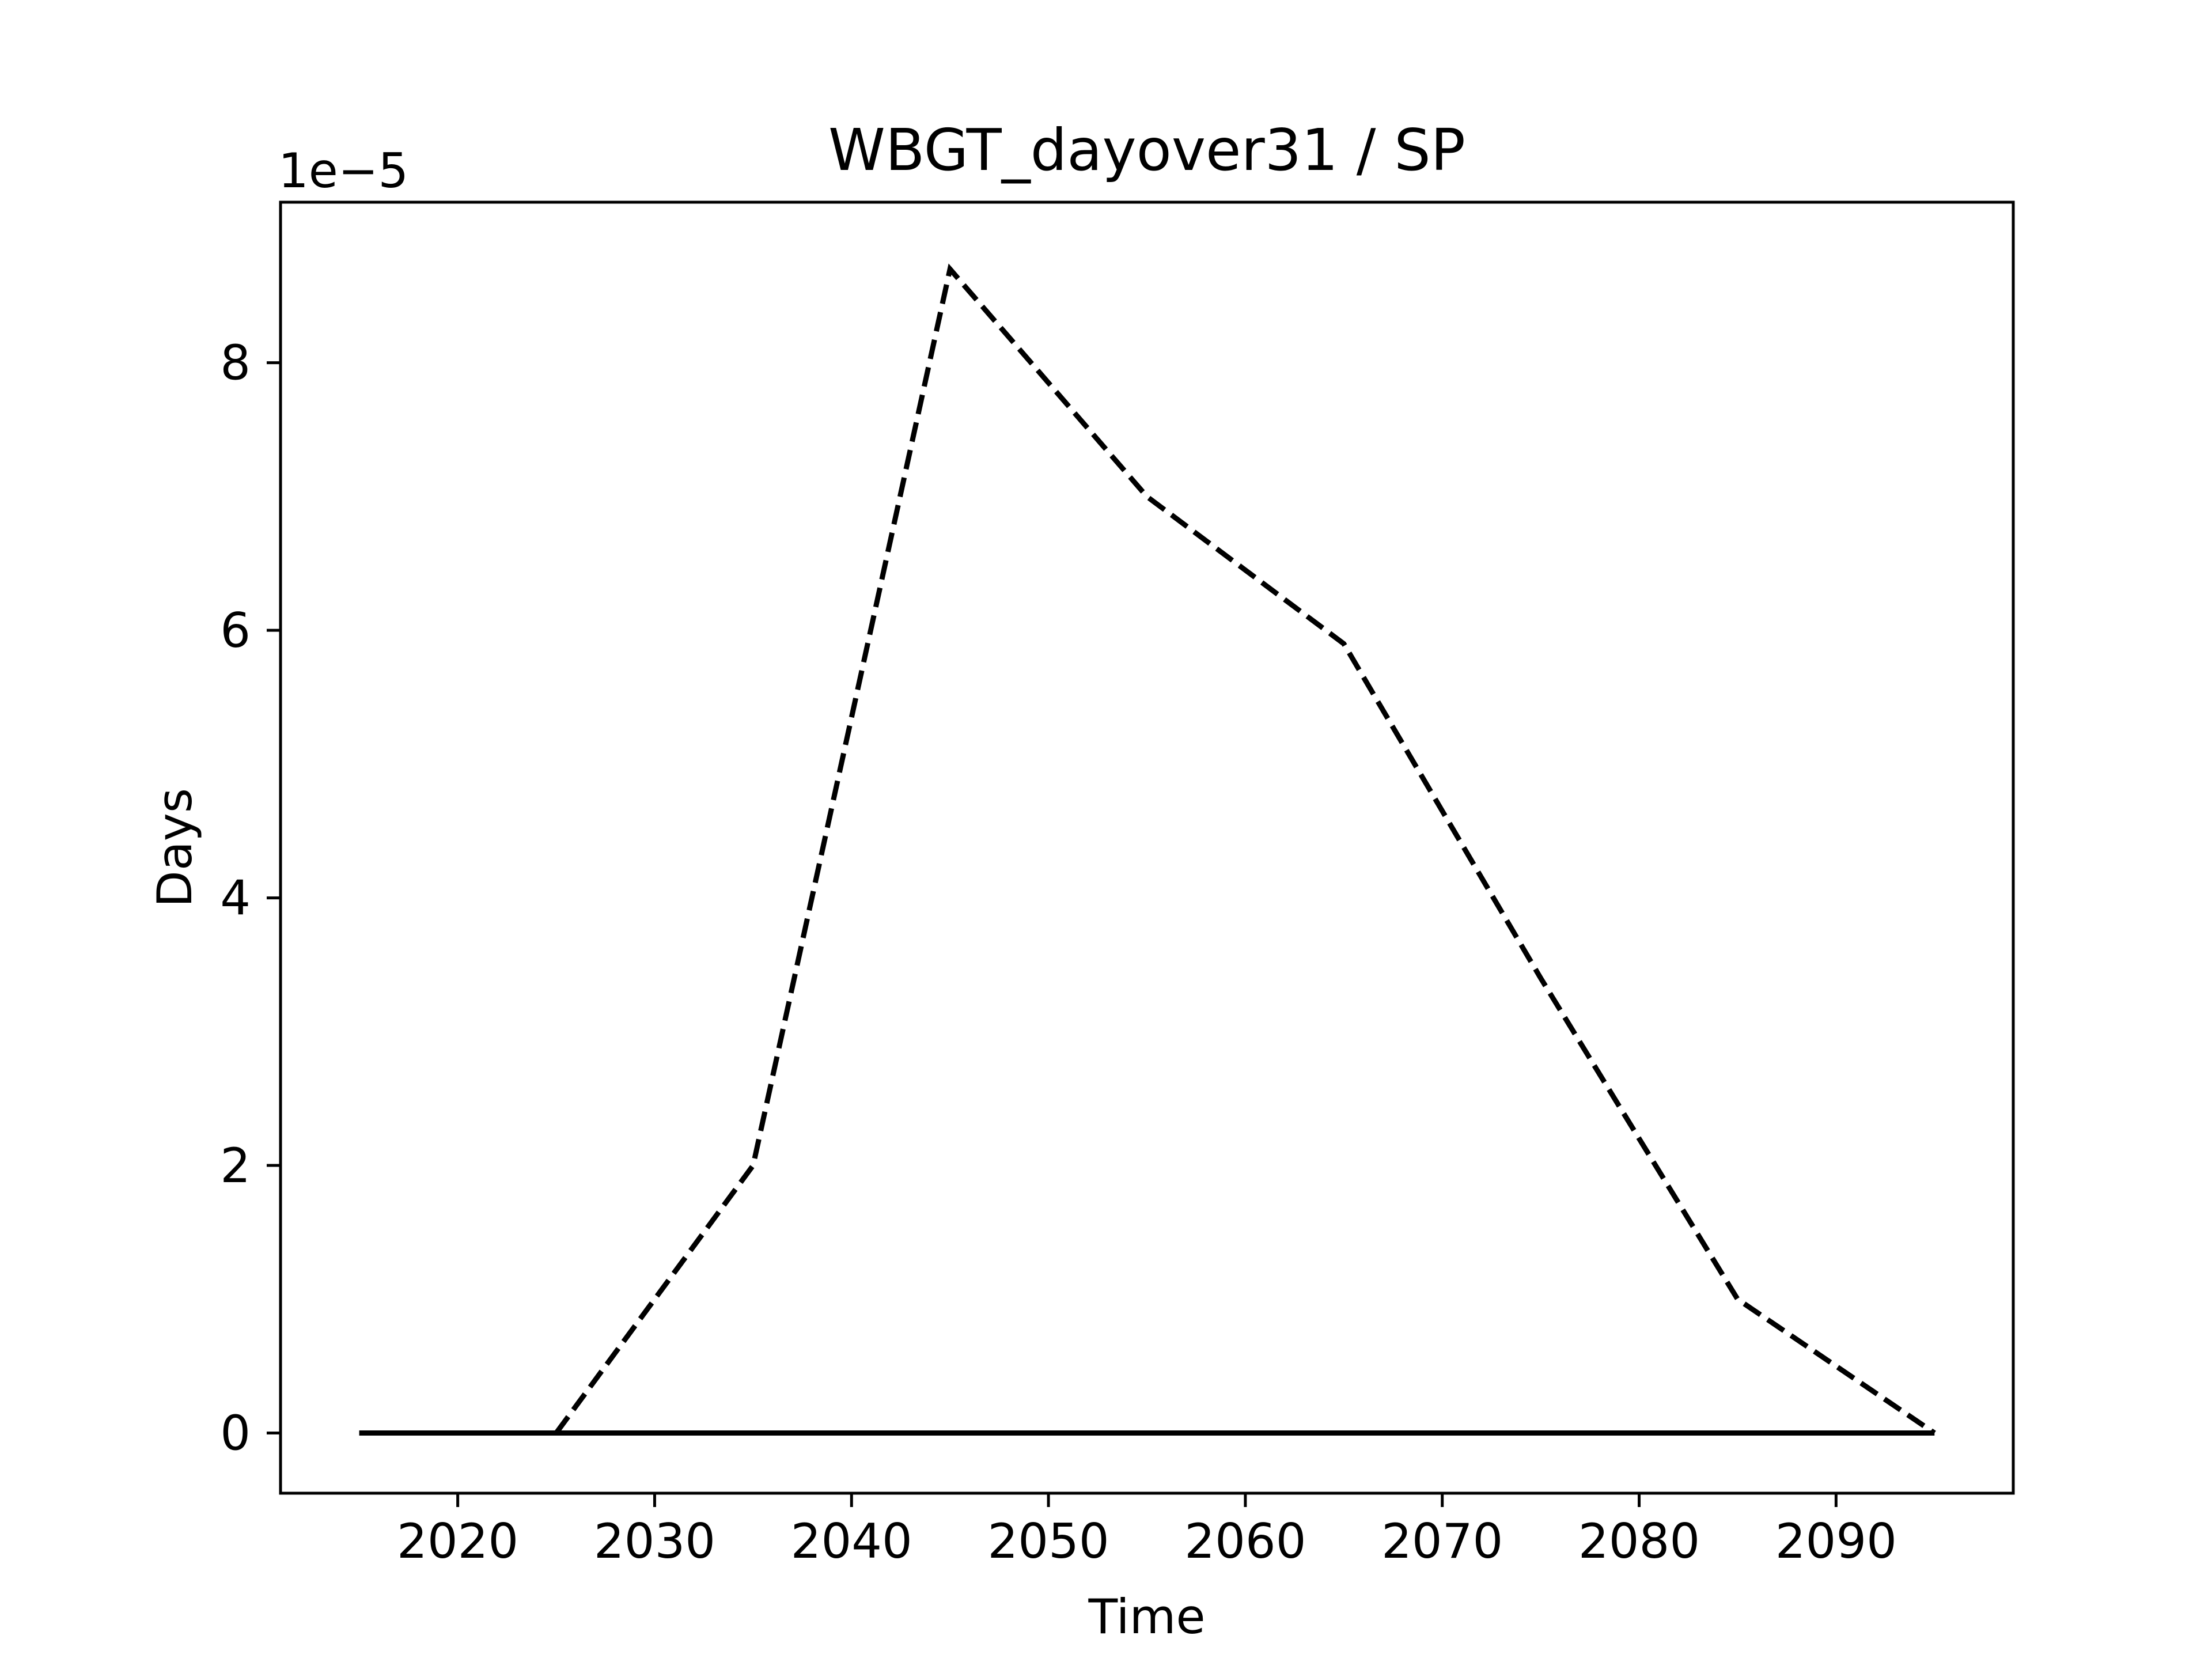  What do you see at coordinates (1146, 1617) in the screenshot?
I see `x-axis-label: Time` at bounding box center [1146, 1617].